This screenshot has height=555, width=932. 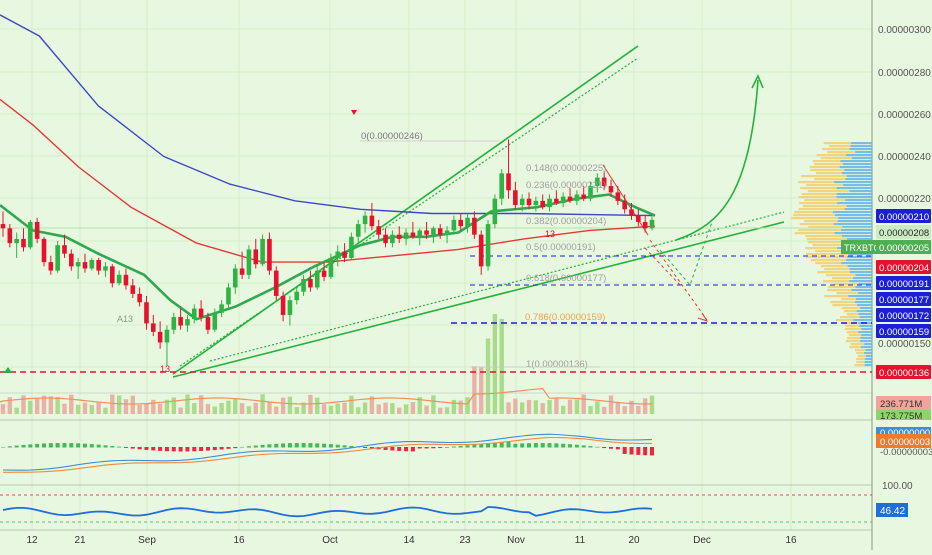 I want to click on volume-ma-line, so click(x=326, y=396).